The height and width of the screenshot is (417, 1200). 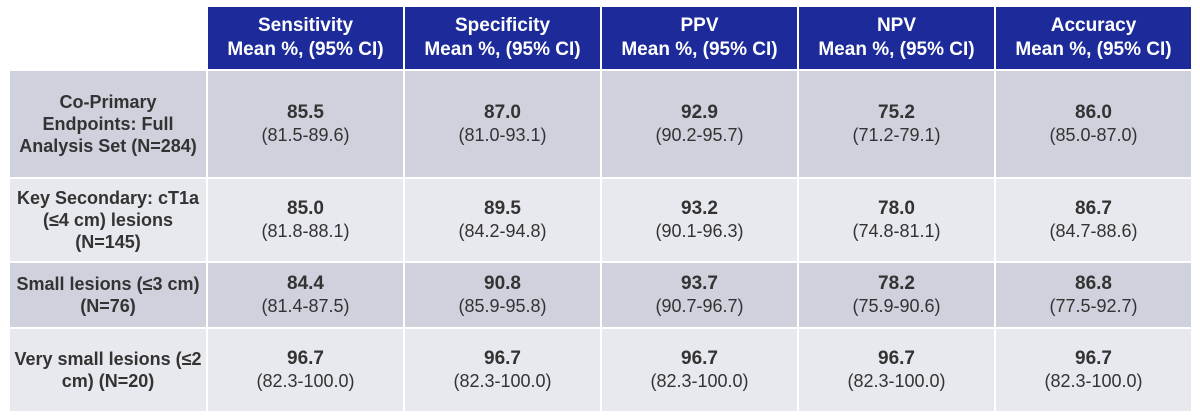 What do you see at coordinates (896, 283) in the screenshot?
I see `mean-value: 78.2` at bounding box center [896, 283].